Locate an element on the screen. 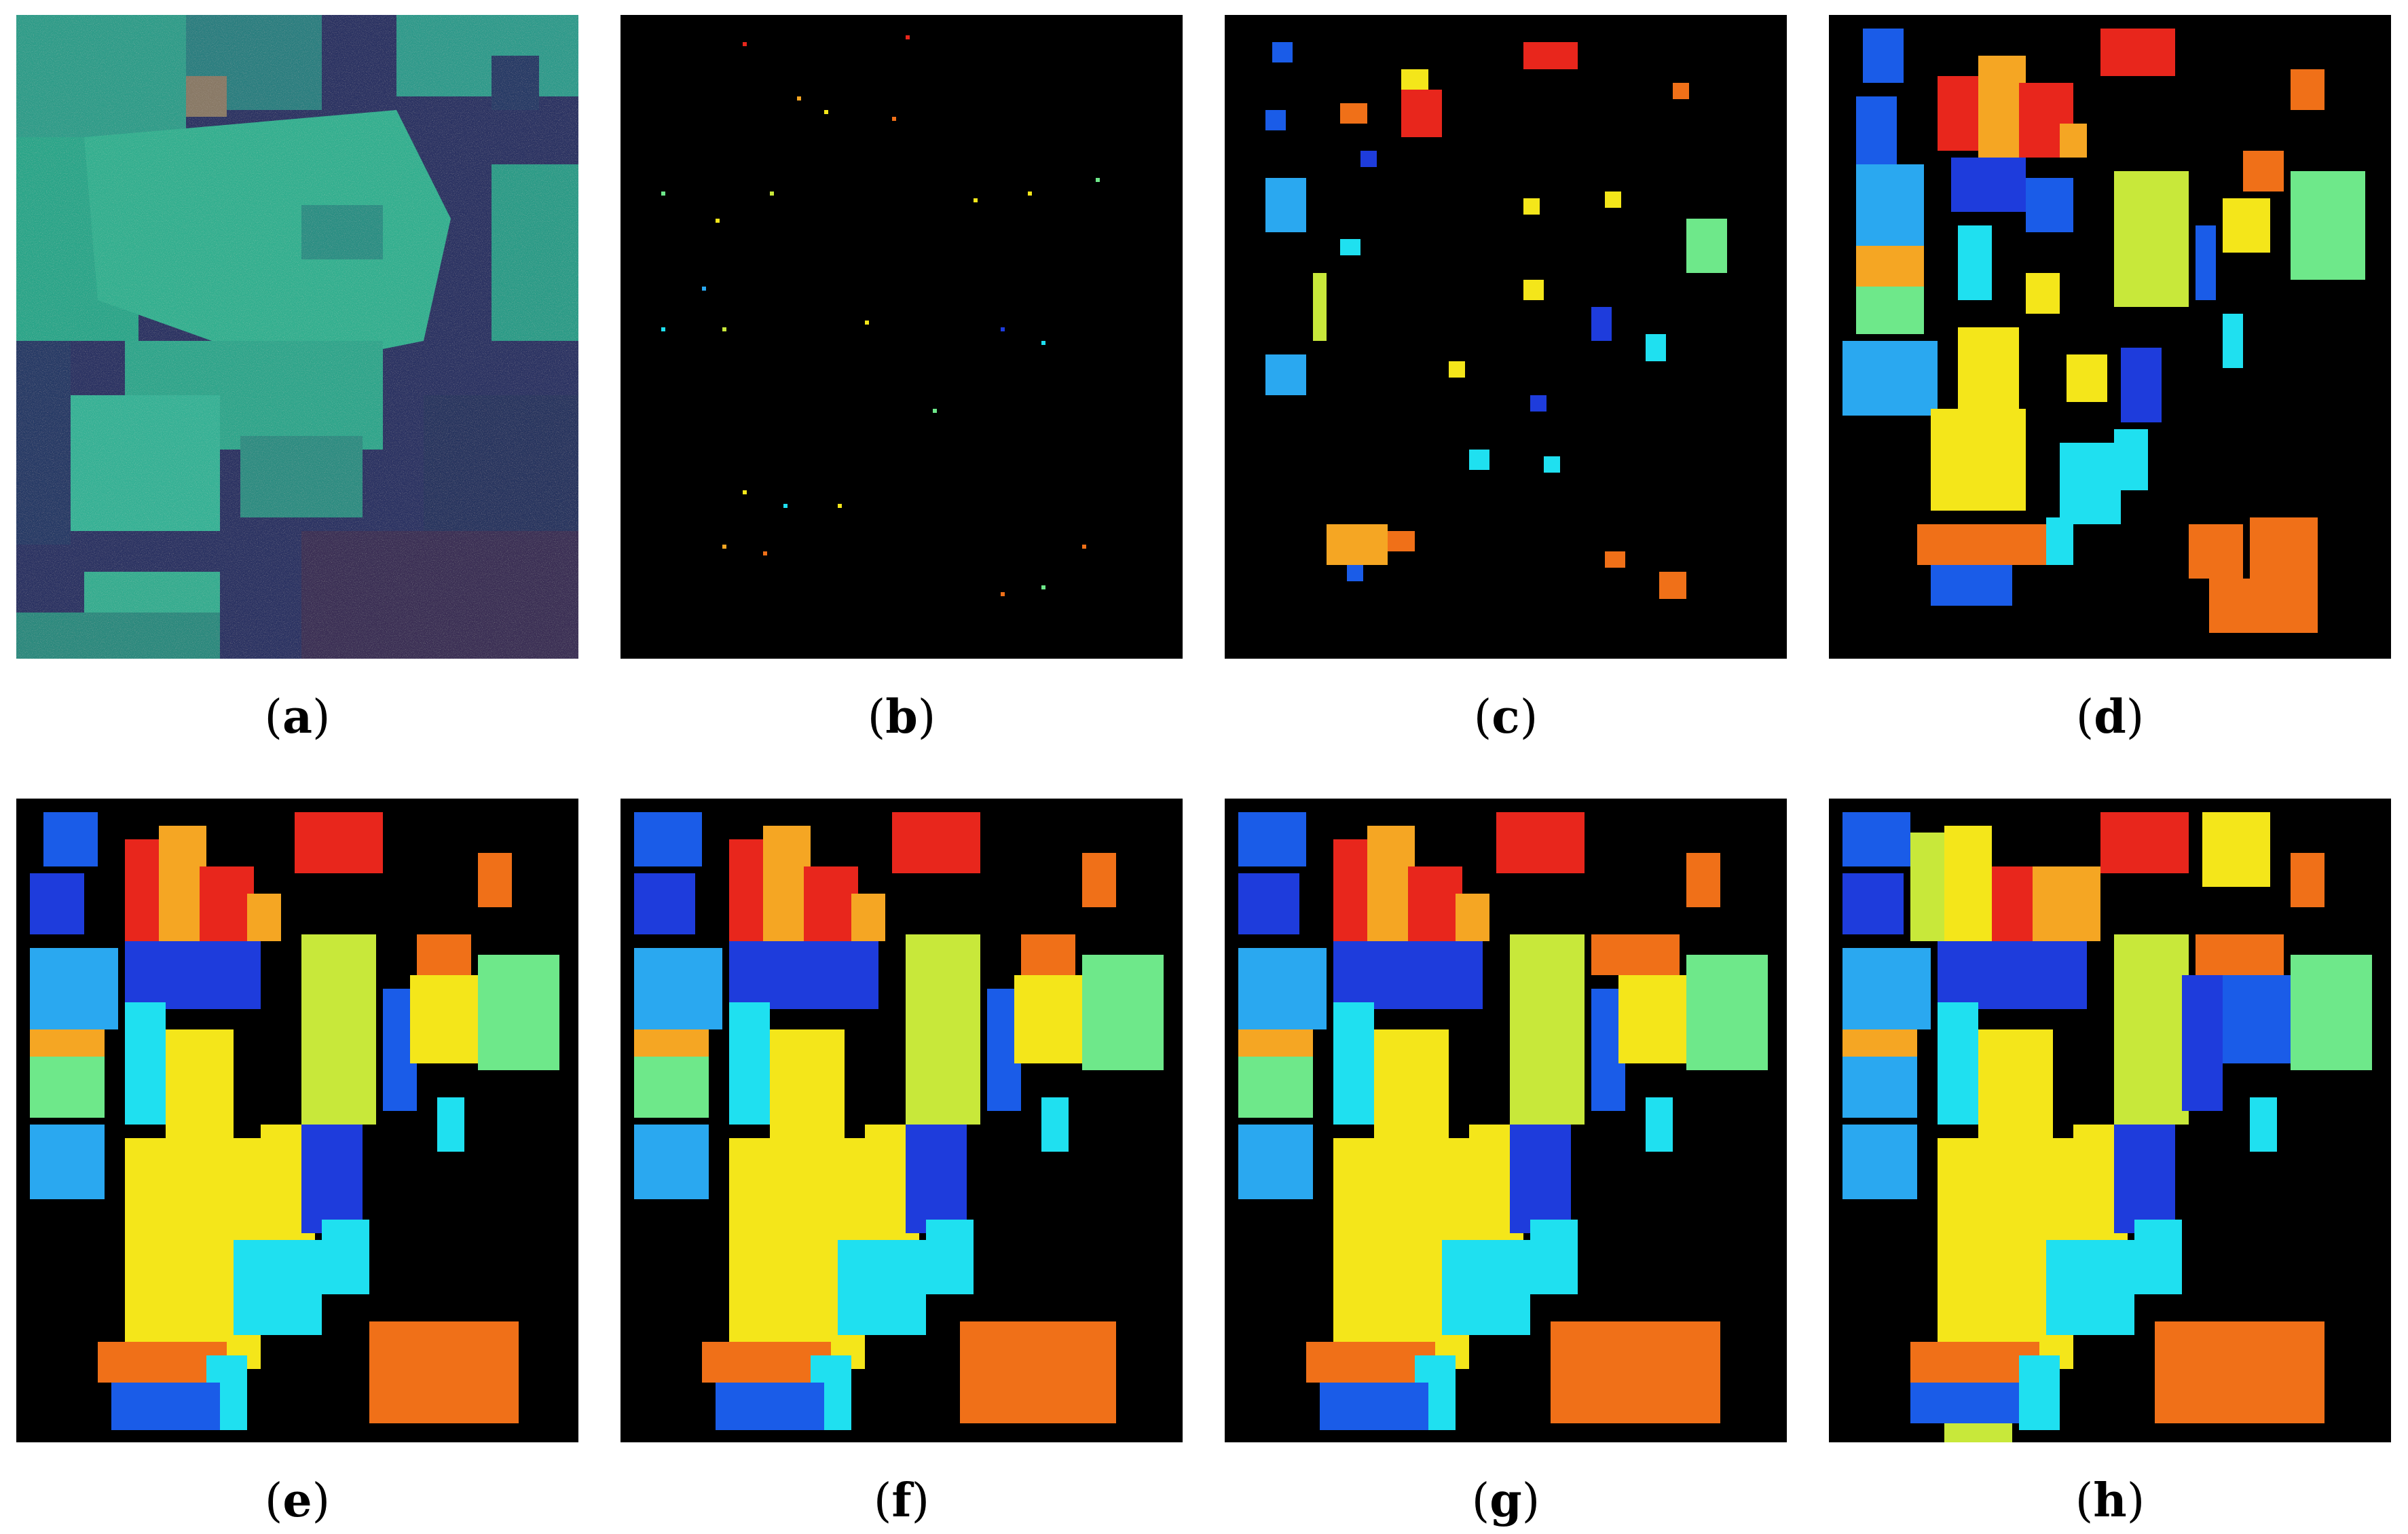  panel-e: (e) is located at coordinates (297, 1161).